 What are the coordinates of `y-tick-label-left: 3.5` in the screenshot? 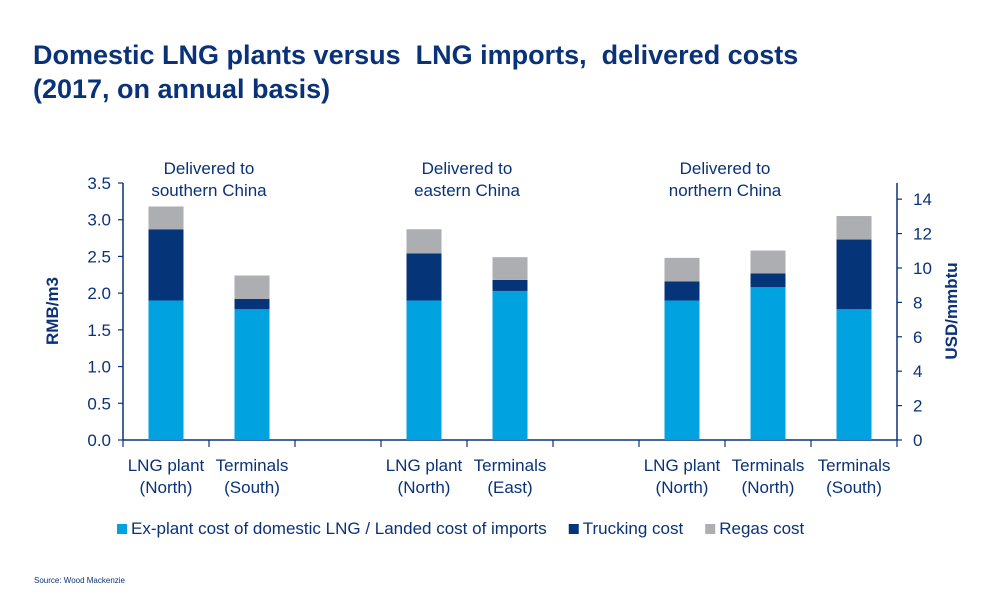 It's located at (99, 183).